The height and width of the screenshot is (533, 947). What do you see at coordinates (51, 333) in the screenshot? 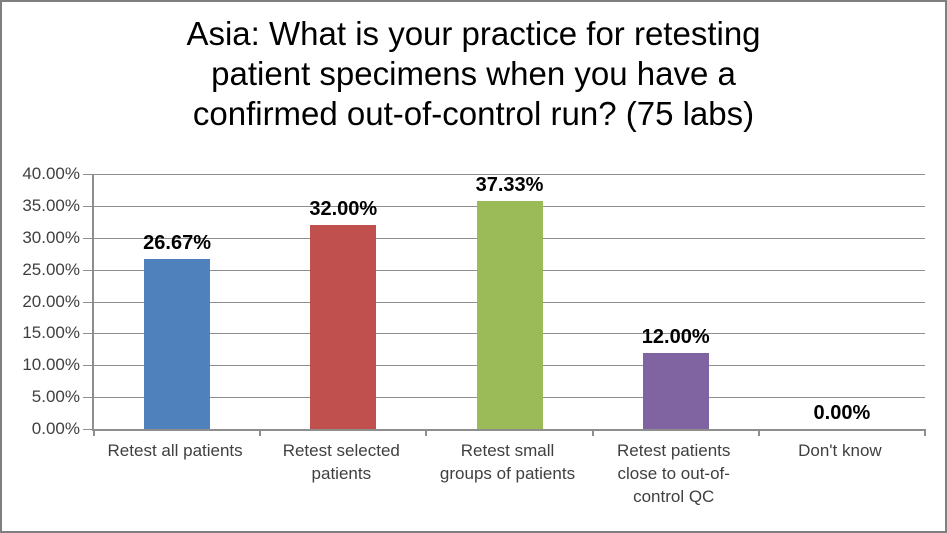
I see `y-tick-label: 15.00%` at bounding box center [51, 333].